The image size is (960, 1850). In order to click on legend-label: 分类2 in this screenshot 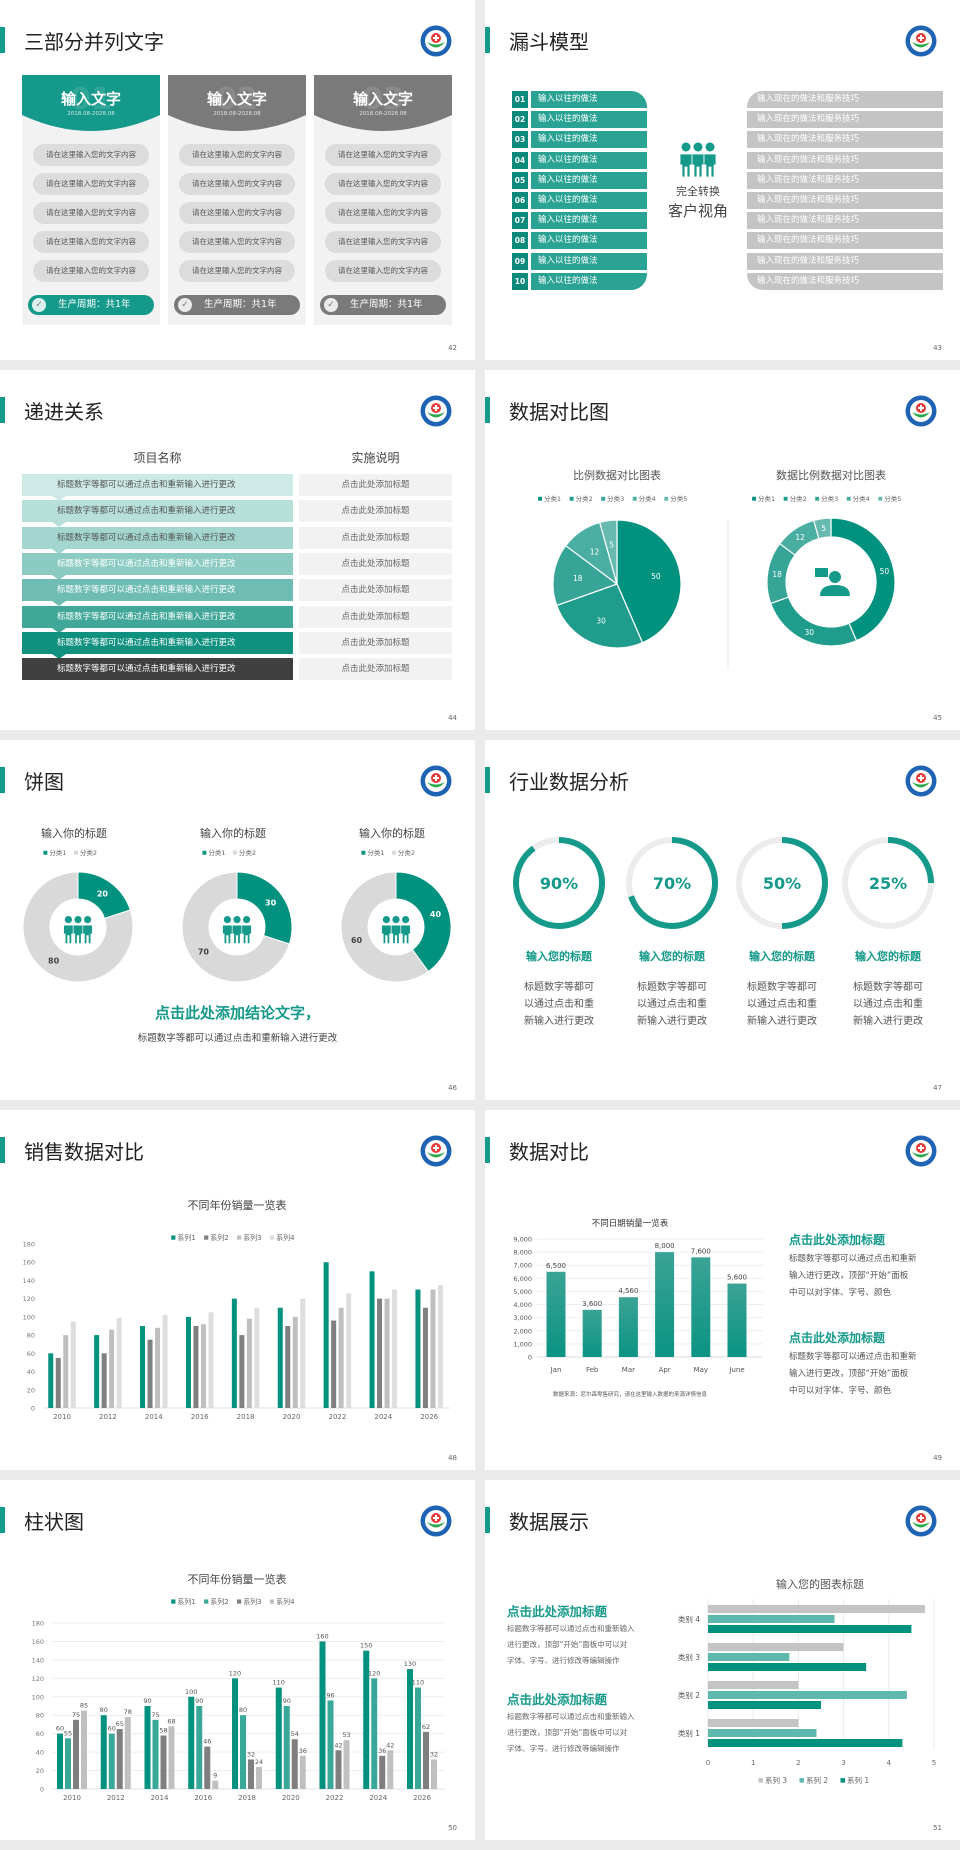, I will do `click(798, 498)`.